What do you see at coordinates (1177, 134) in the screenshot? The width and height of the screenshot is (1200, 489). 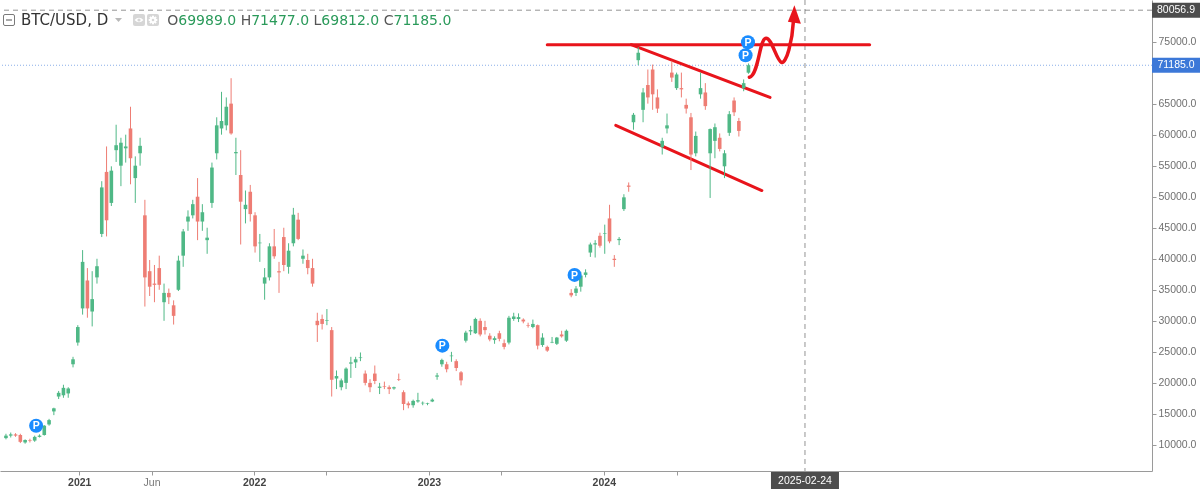 I see `y-tick-label: 60000.0` at bounding box center [1177, 134].